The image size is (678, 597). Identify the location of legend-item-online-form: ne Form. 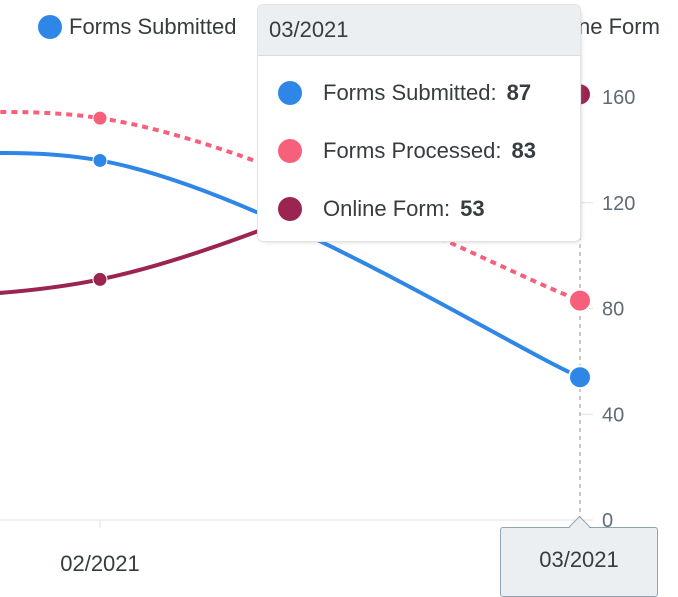
(619, 27).